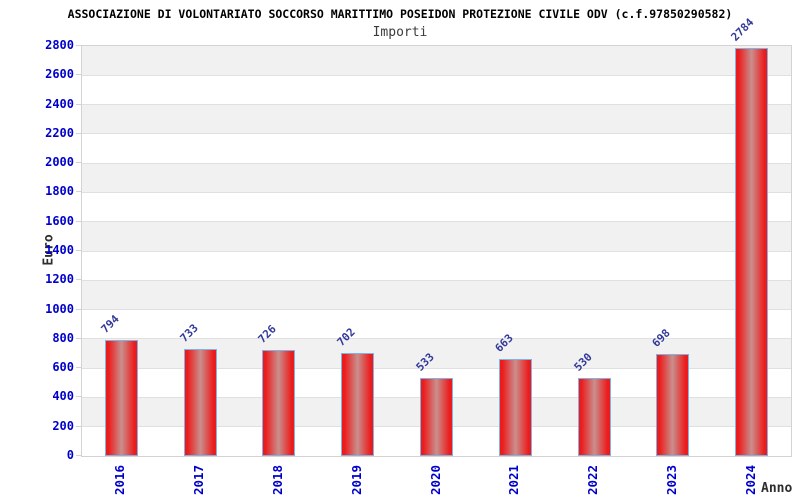  Describe the element at coordinates (198, 480) in the screenshot. I see `x-axis-tick-label: 2017` at that location.